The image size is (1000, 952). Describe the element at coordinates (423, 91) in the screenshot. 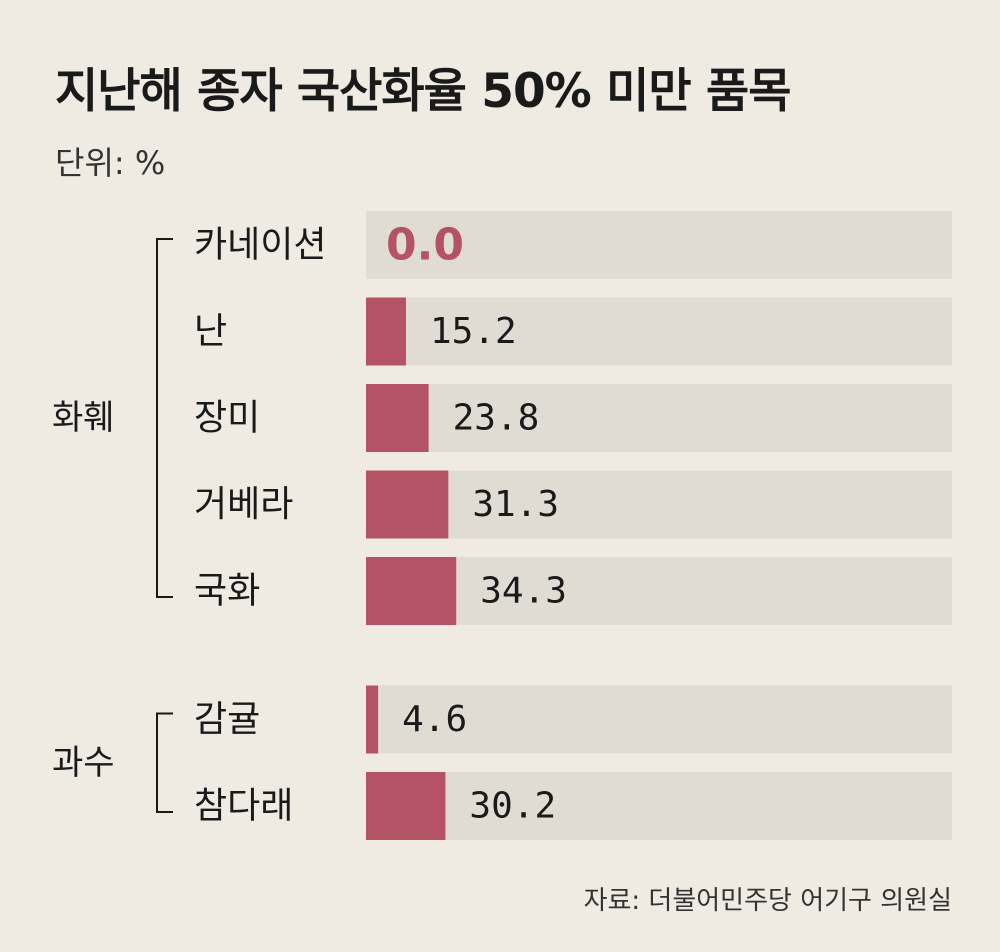

I see `chart-title: 지난해 종자 국산화율 50% 미만 품목` at that location.